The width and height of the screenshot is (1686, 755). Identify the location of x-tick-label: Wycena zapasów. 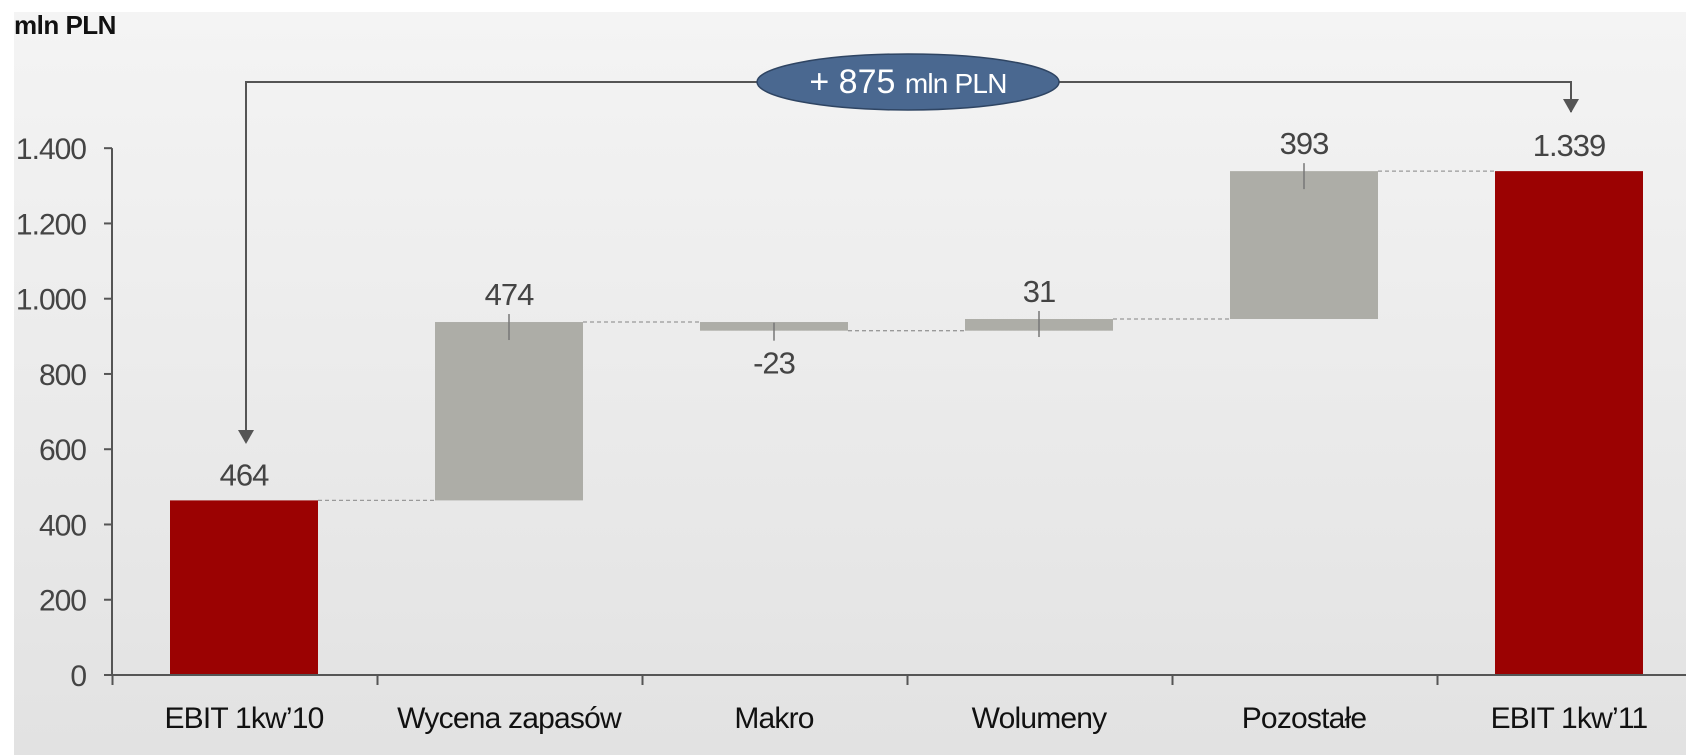
(509, 718).